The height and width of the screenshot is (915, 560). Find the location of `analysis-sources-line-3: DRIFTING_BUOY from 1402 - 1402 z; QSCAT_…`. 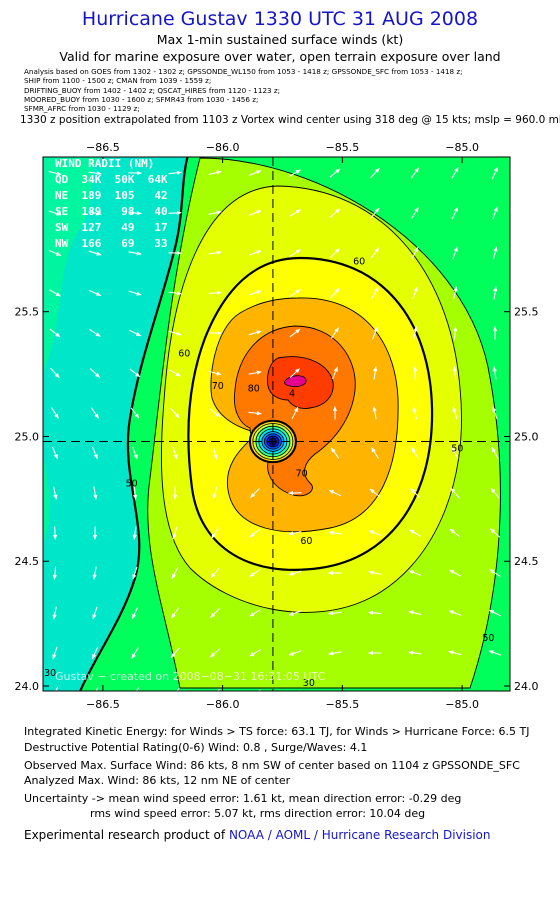

analysis-sources-line-3: DRIFTING_BUOY from 1402 - 1402 z; QSCAT_… is located at coordinates (152, 90).